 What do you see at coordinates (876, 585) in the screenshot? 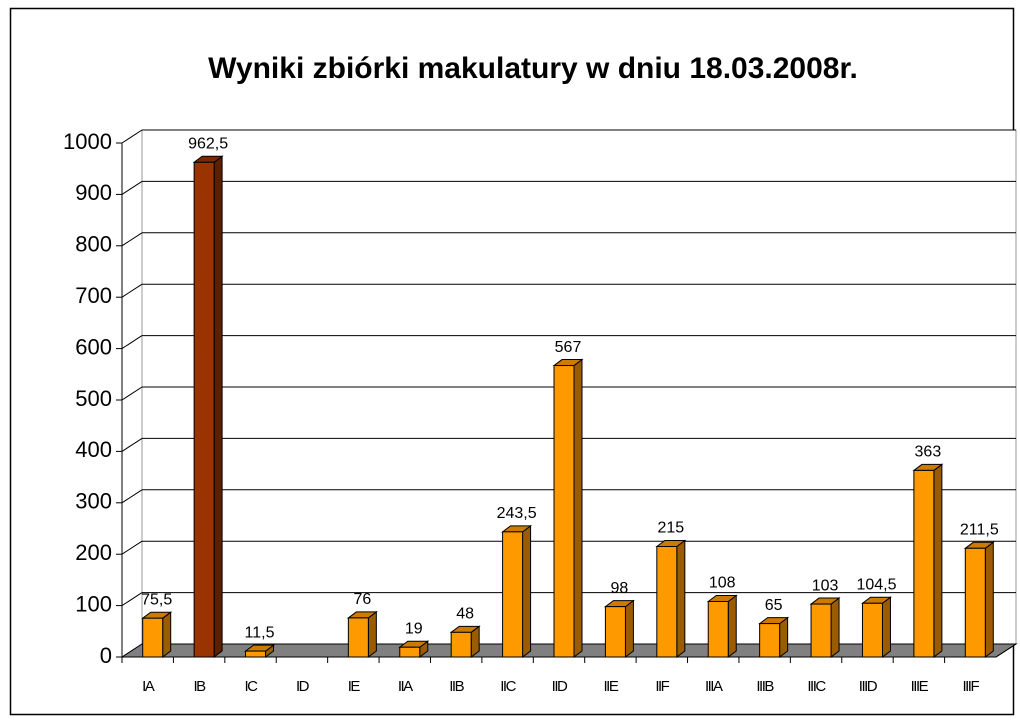
I see `value-label: 104,5` at bounding box center [876, 585].